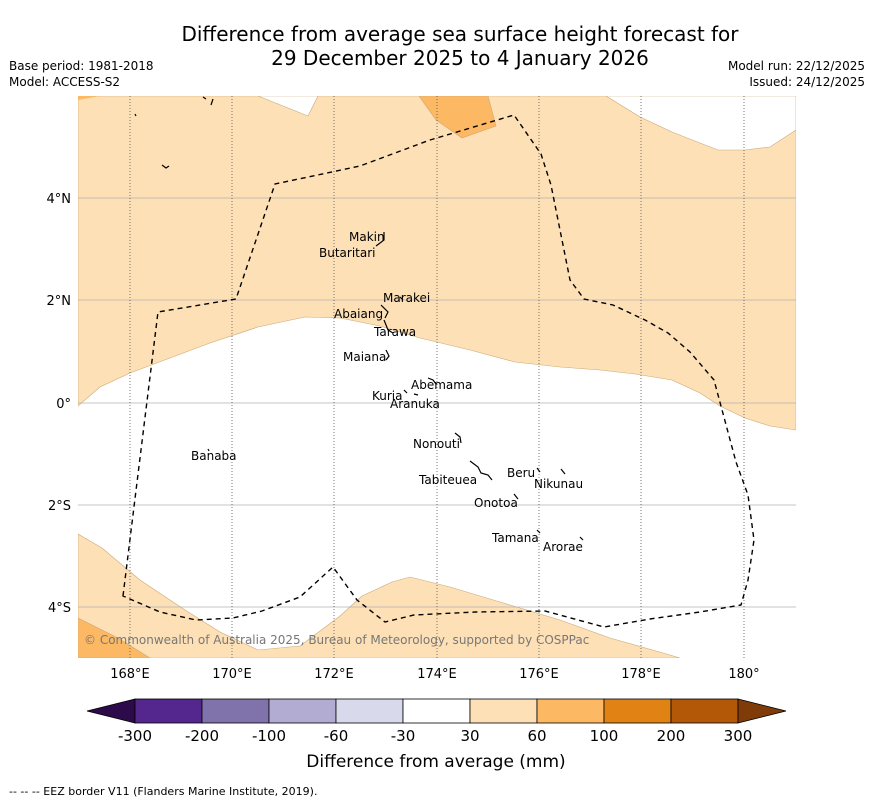 This screenshot has width=873, height=804. I want to click on anomaly-patch-60-100-south, so click(114, 637).